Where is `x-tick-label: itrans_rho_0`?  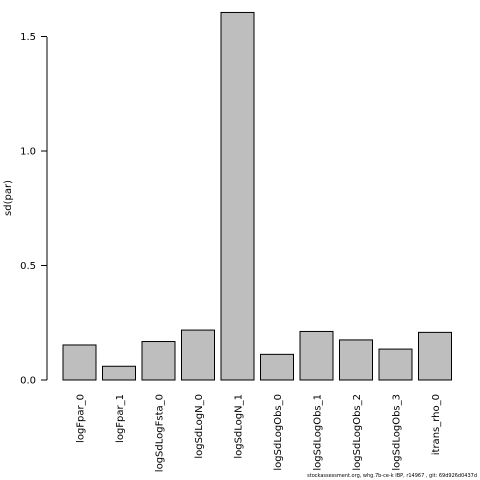 x-tick-label: itrans_rho_0 is located at coordinates (436, 424).